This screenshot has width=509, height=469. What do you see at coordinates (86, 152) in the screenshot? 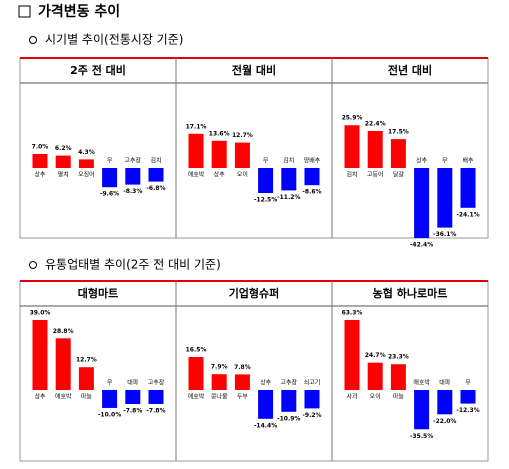
I see `value-label: 4.3%` at bounding box center [86, 152].